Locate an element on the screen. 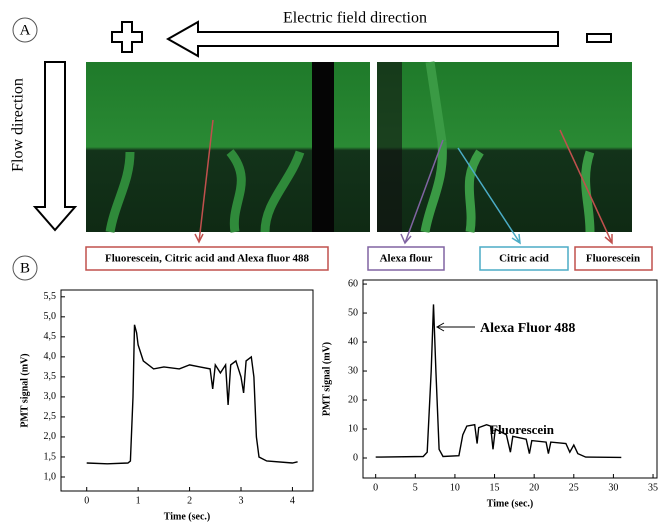  y-tick-label: 30 is located at coordinates (353, 370).